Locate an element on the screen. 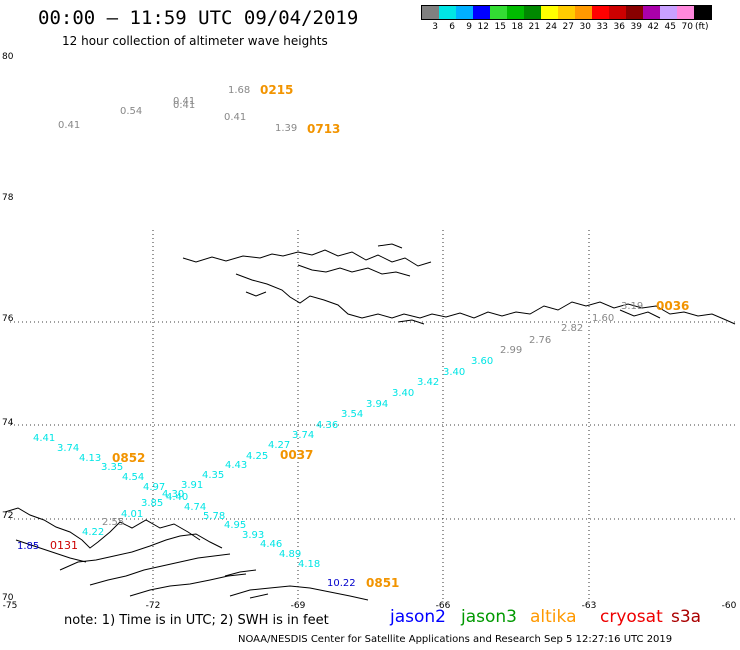 Image resolution: width=740 pixels, height=650 pixels. lat-label-72: 72 is located at coordinates (8, 516).